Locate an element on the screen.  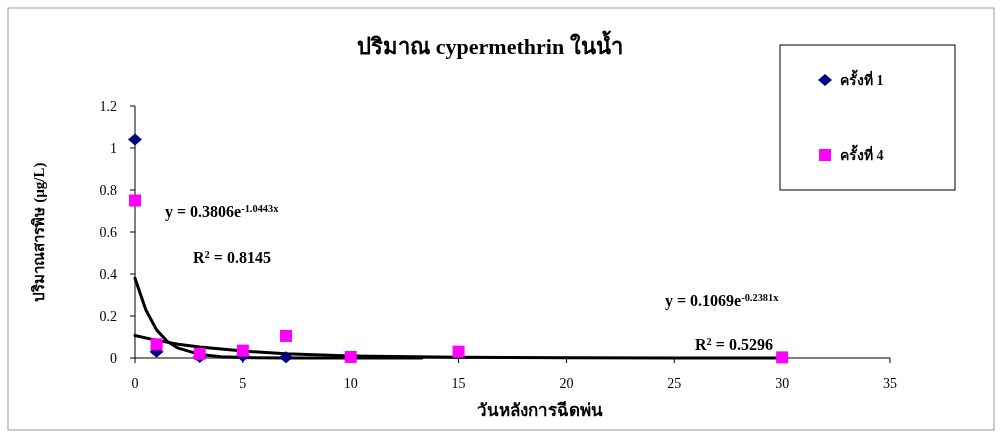
x-tick-label: 30 is located at coordinates (782, 383).